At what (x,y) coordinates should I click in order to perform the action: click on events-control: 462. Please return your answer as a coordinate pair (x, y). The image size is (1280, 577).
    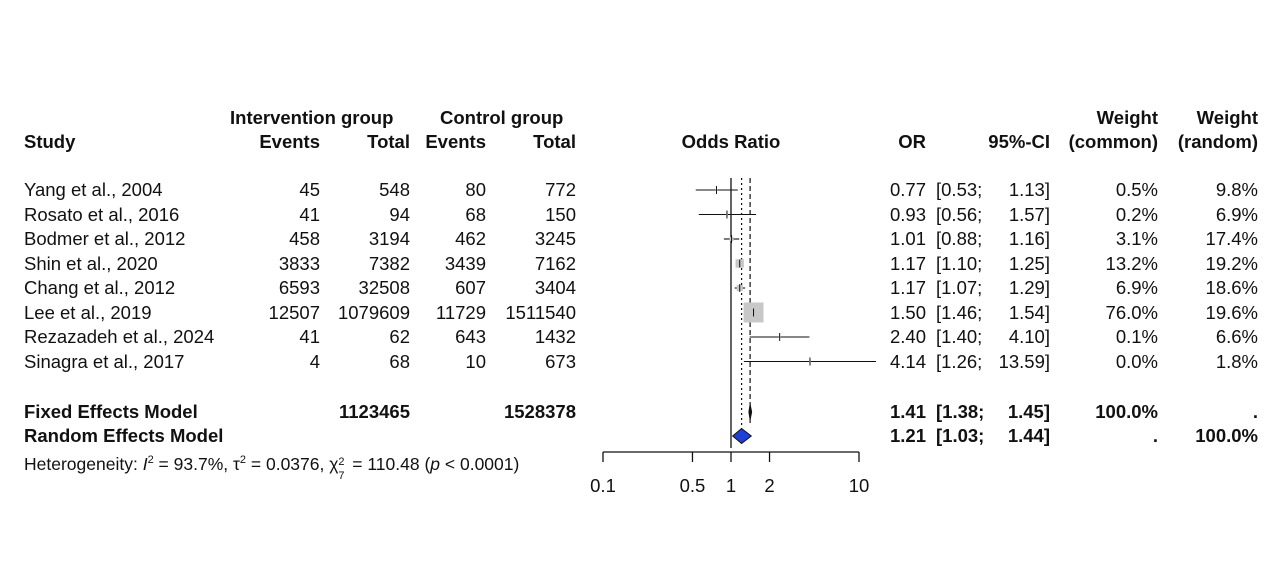
    Looking at the image, I should click on (470, 238).